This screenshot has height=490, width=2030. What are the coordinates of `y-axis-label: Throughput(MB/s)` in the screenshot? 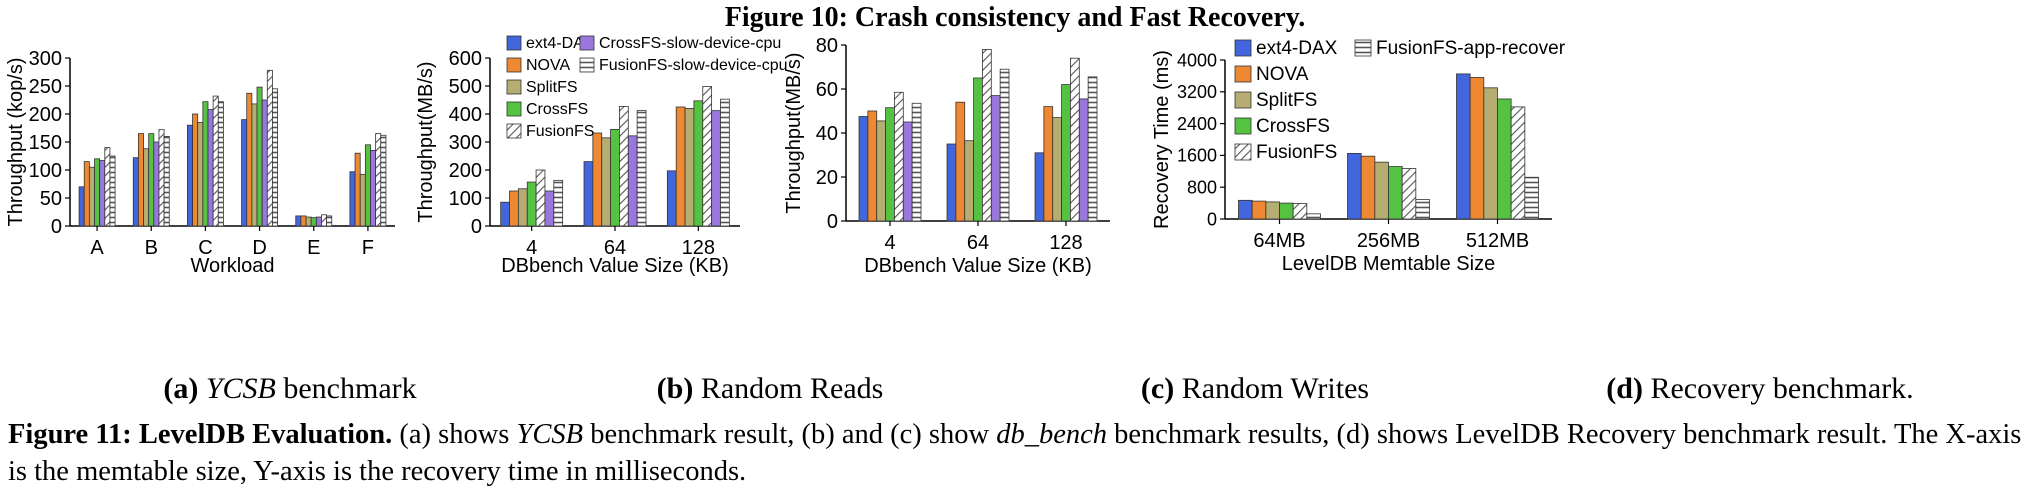 It's located at (794, 132).